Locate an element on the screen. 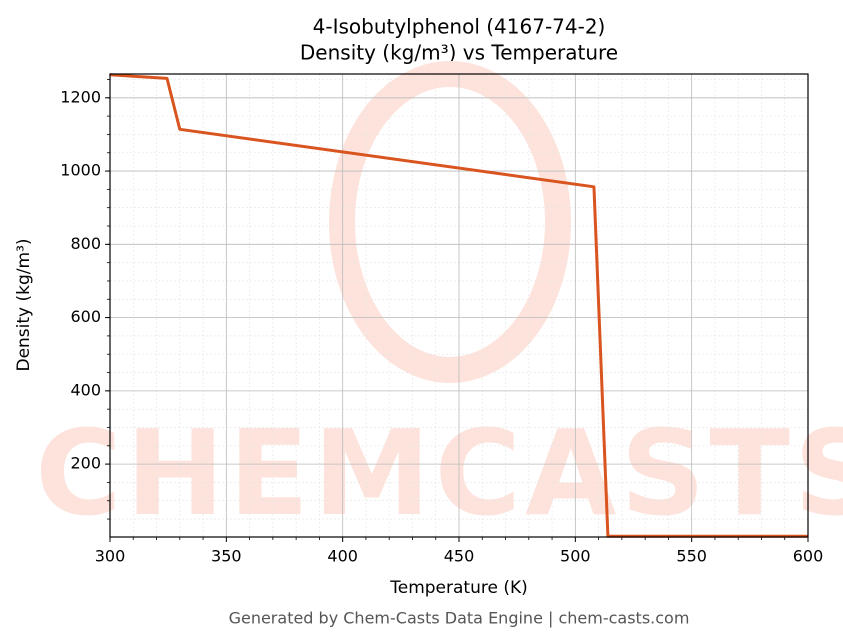  x-tick-label: 550 is located at coordinates (691, 556).